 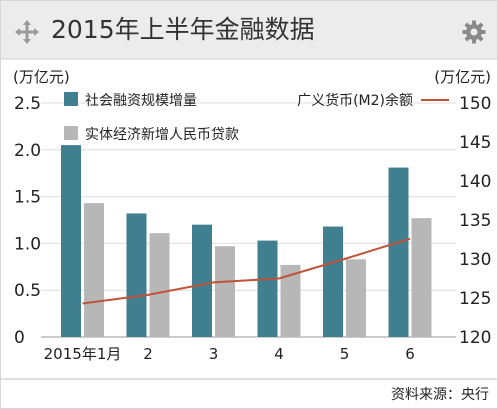 I want to click on x-tick-label: 6, so click(x=410, y=354).